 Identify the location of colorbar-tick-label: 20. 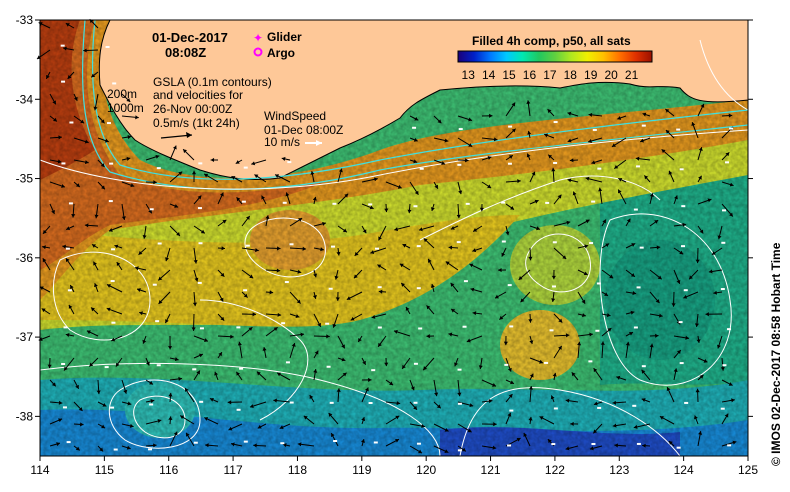
(611, 75).